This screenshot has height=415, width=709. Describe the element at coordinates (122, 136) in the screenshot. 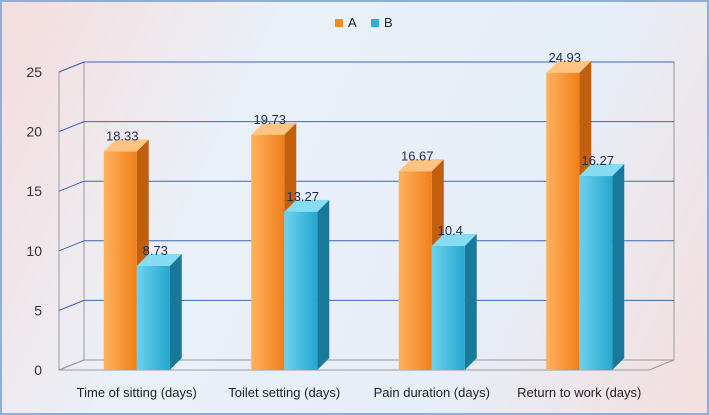

I see `data-label-A: 18.33` at that location.